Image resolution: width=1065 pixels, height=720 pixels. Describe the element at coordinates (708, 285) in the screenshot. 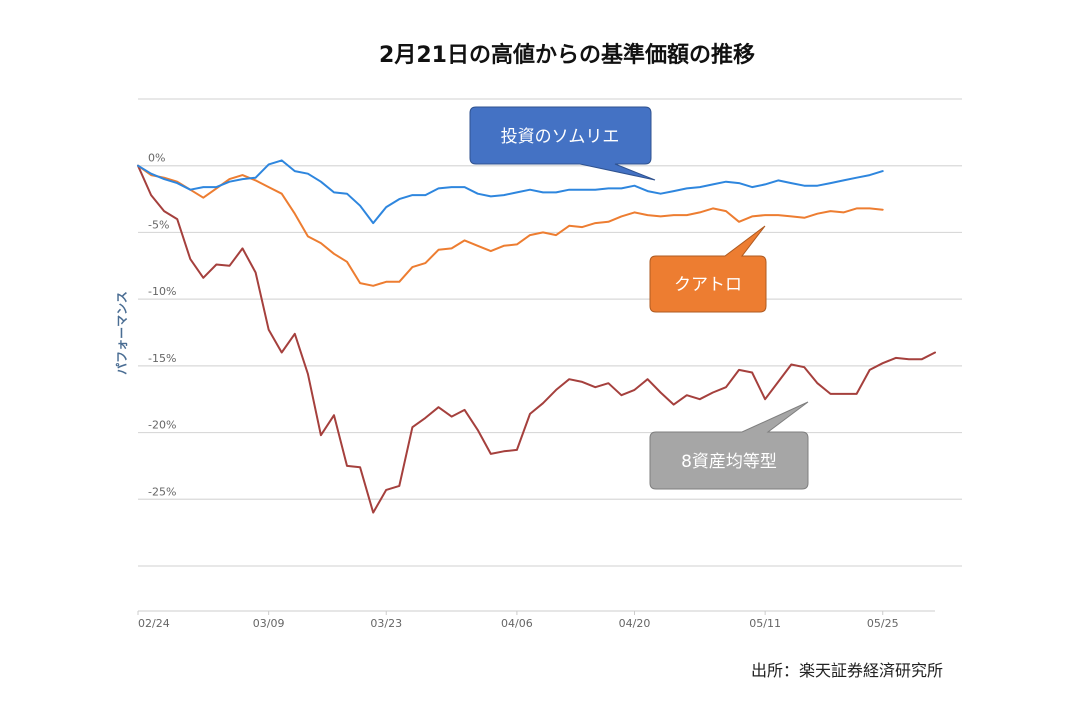

I see `callout-quattro-label: クアトロ` at that location.